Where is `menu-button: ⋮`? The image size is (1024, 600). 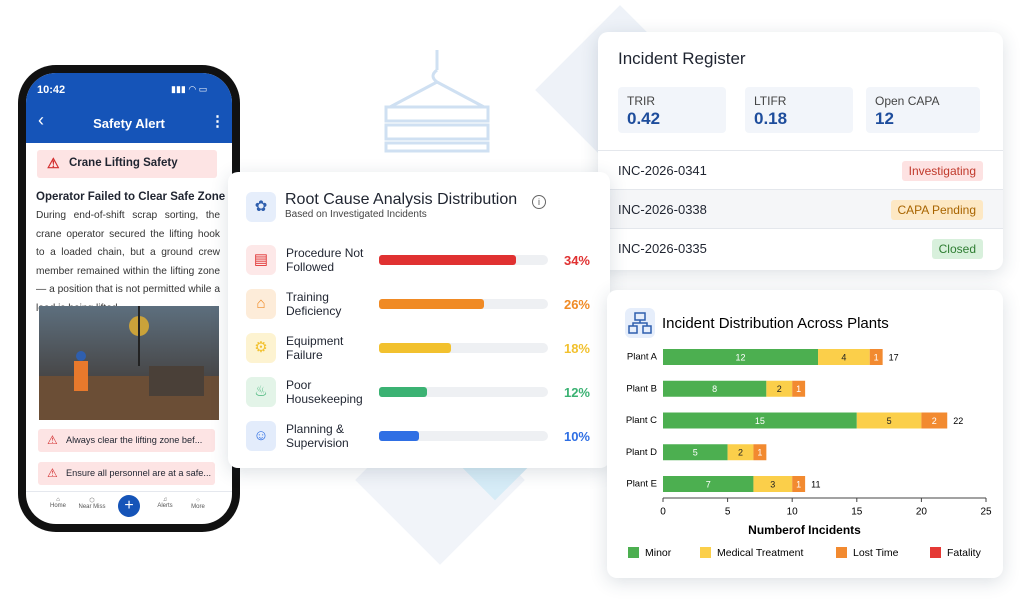 menu-button: ⋮ is located at coordinates (217, 121).